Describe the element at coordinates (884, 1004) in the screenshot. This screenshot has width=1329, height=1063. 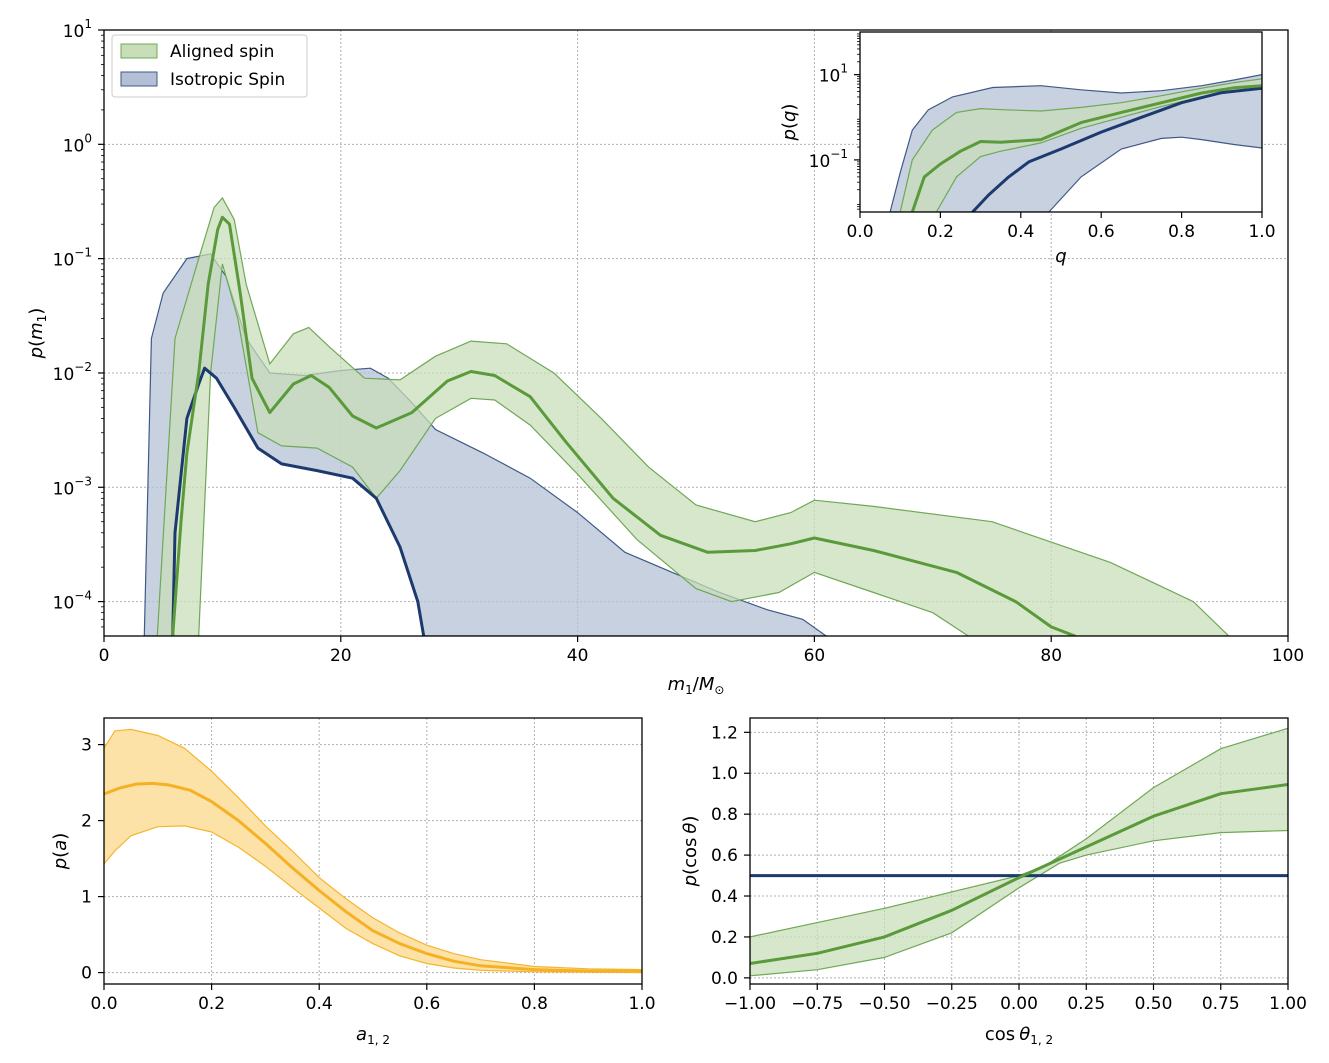
I see `spin_tilt-x-tick-label: −0.50` at that location.